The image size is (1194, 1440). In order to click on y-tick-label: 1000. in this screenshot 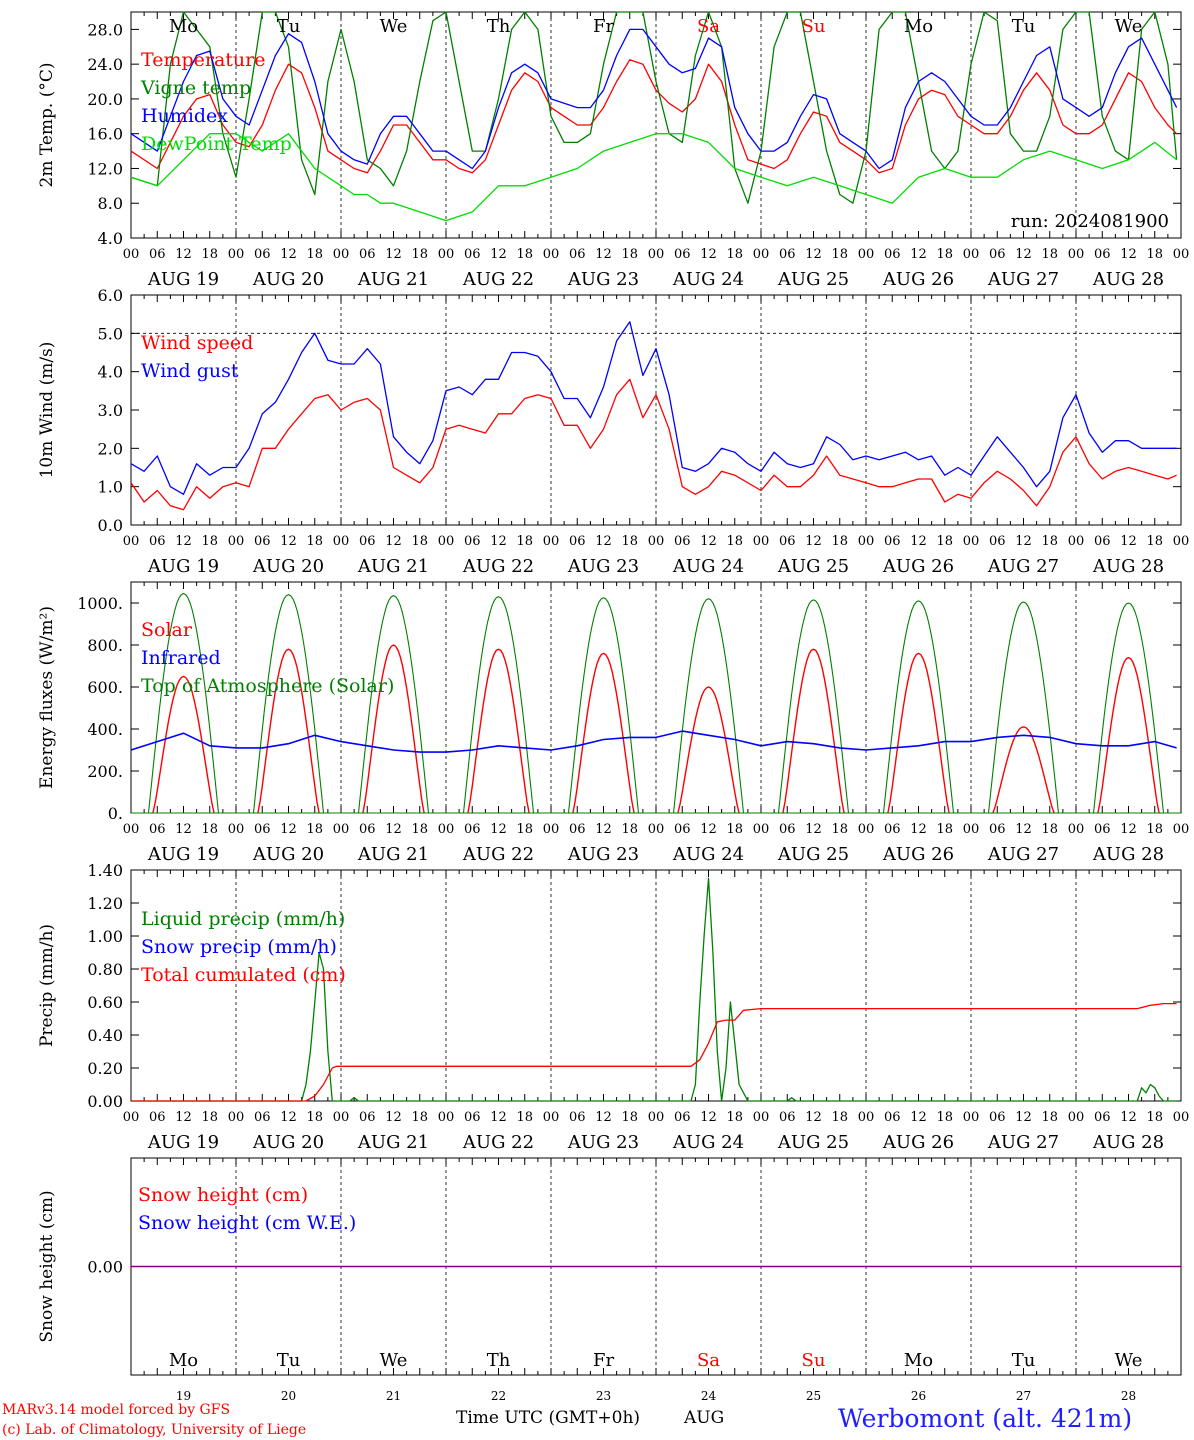, I will do `click(100, 603)`.